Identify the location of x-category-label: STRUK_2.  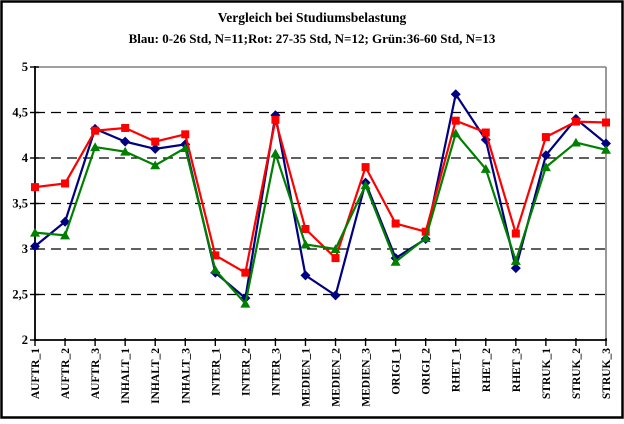
(577, 373).